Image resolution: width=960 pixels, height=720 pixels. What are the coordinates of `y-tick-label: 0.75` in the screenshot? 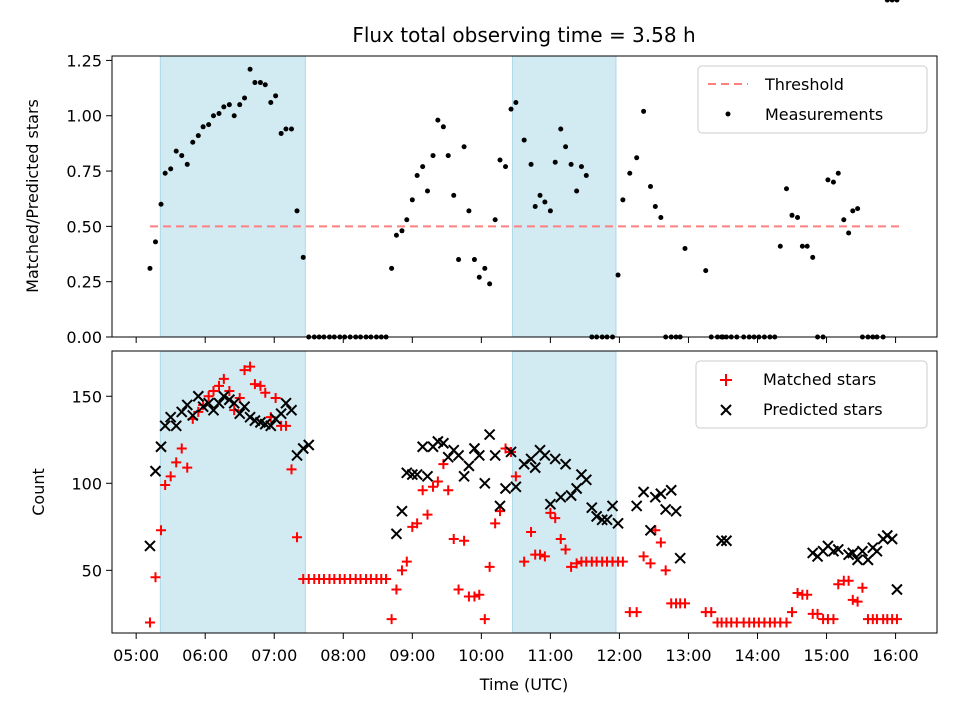 It's located at (84, 171).